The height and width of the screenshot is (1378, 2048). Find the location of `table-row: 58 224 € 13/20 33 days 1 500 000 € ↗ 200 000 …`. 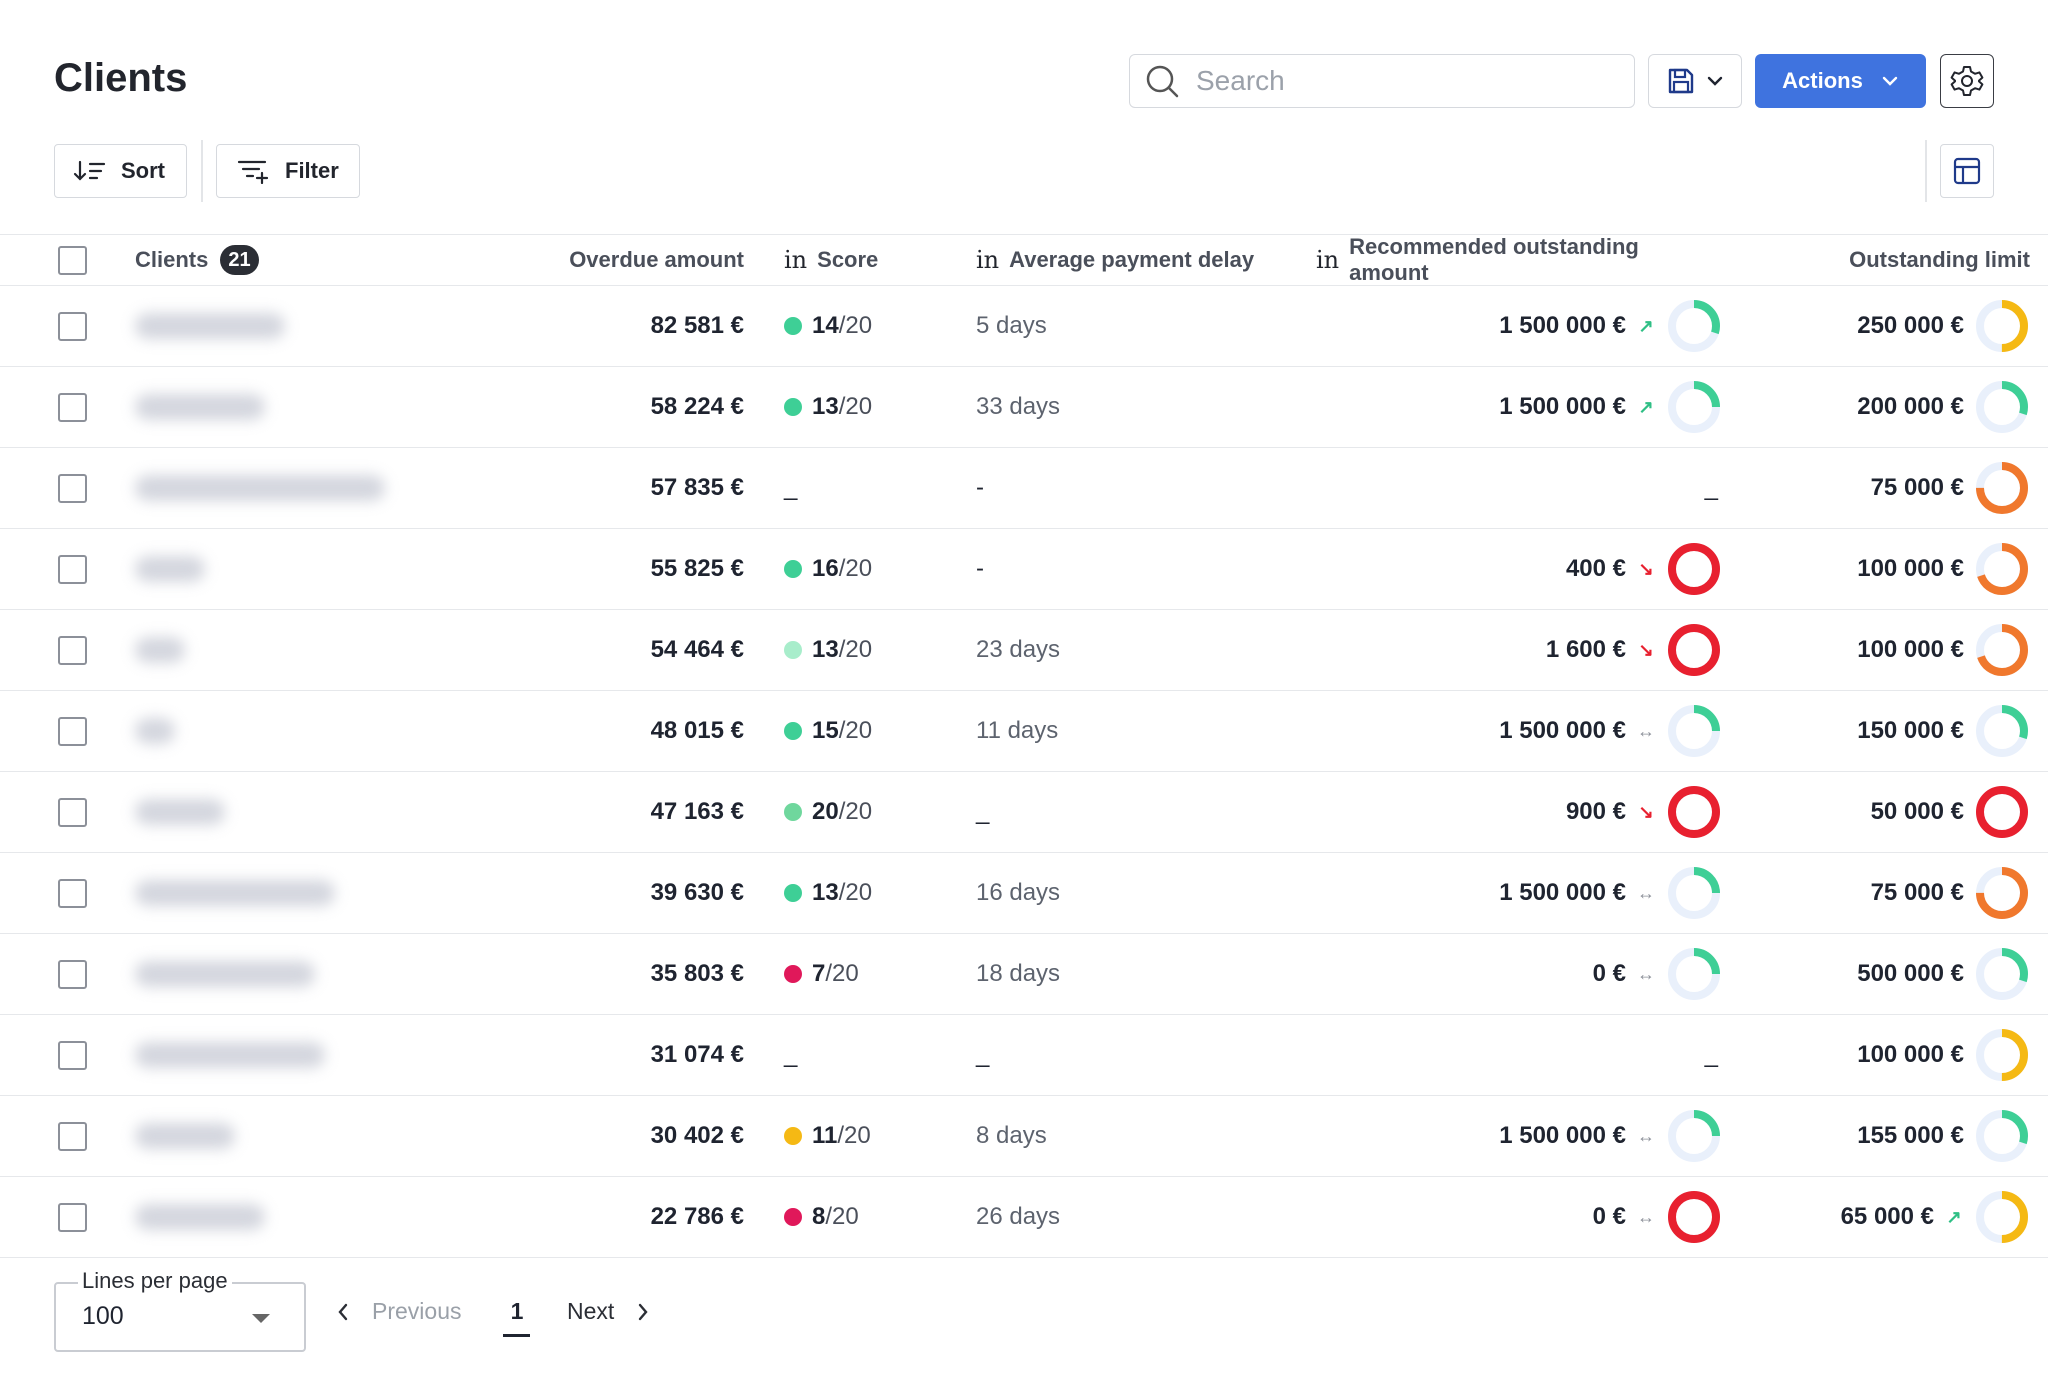

table-row: 58 224 € 13/20 33 days 1 500 000 € ↗ 200 000 … is located at coordinates (1024, 407).